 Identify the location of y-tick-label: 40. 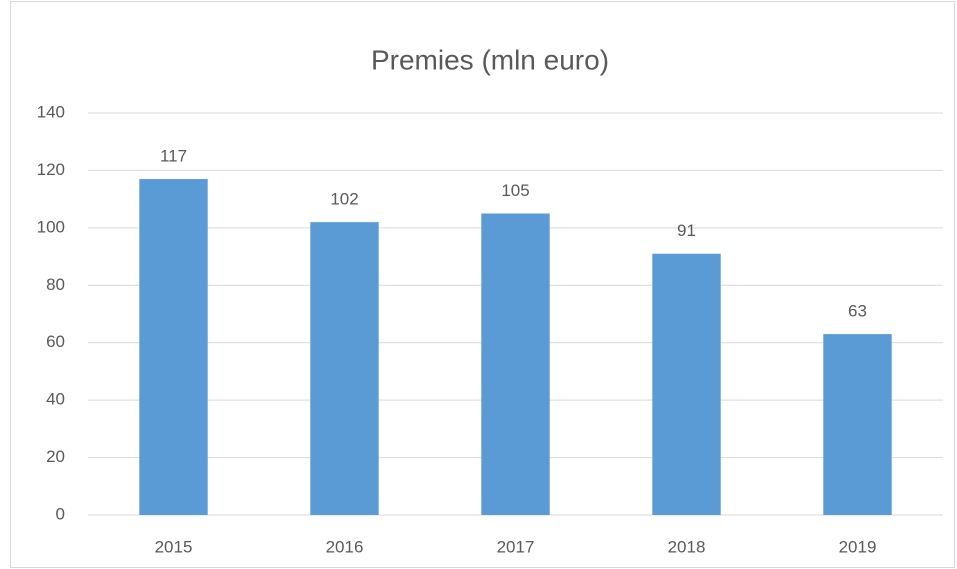
(55, 399).